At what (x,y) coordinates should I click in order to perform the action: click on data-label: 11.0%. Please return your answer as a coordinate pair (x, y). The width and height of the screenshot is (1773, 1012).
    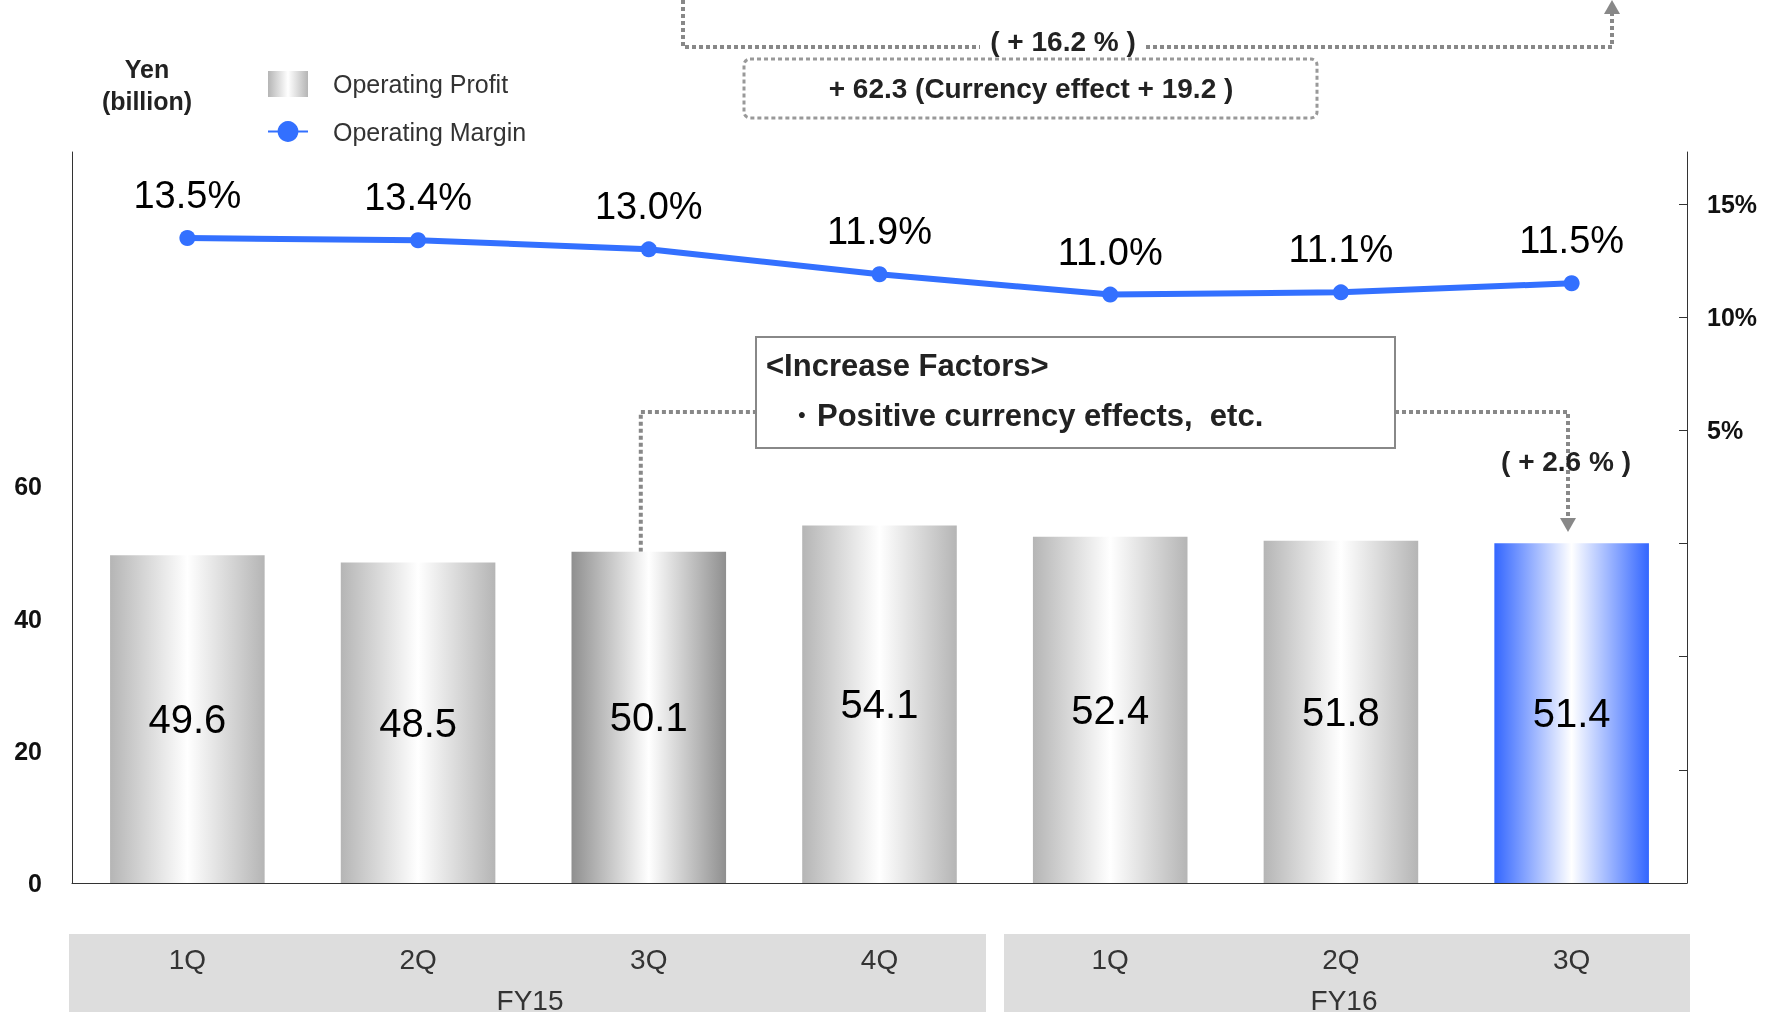
    Looking at the image, I should click on (1110, 251).